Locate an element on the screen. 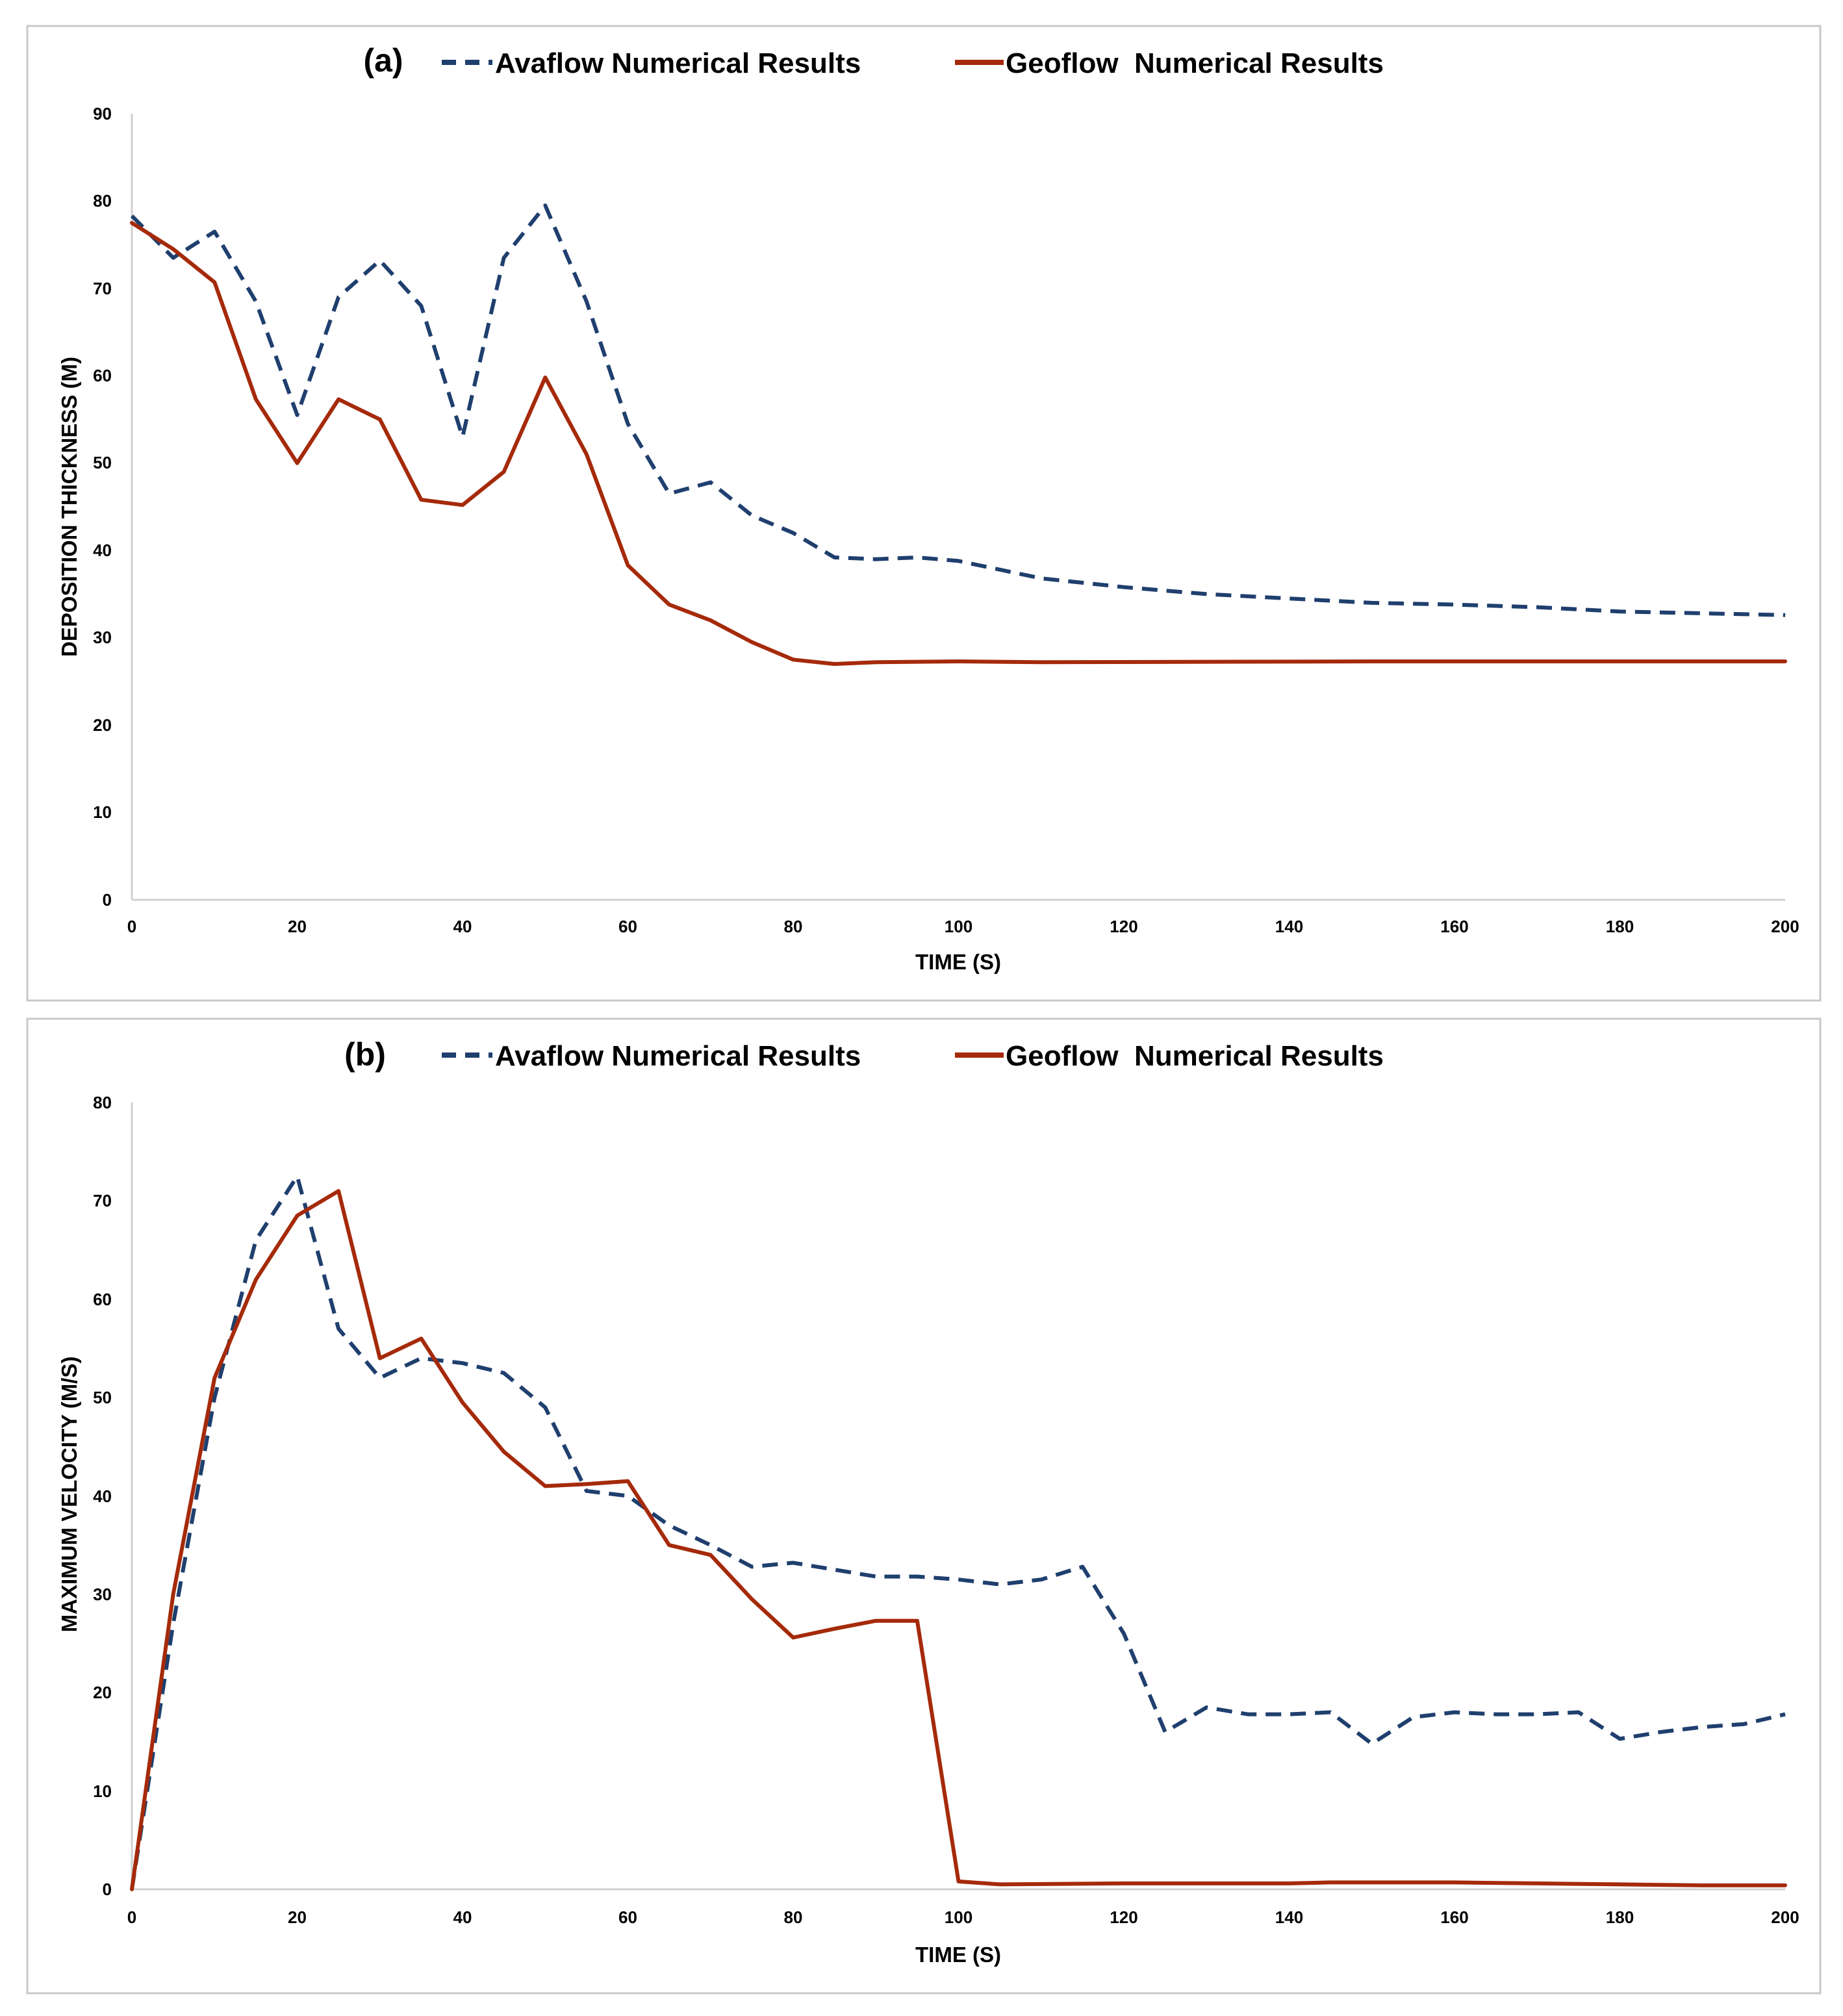 This screenshot has width=1843, height=2016. y-ticks-a: 0 10 20 30 40 50 60 70 80 90 is located at coordinates (102, 507).